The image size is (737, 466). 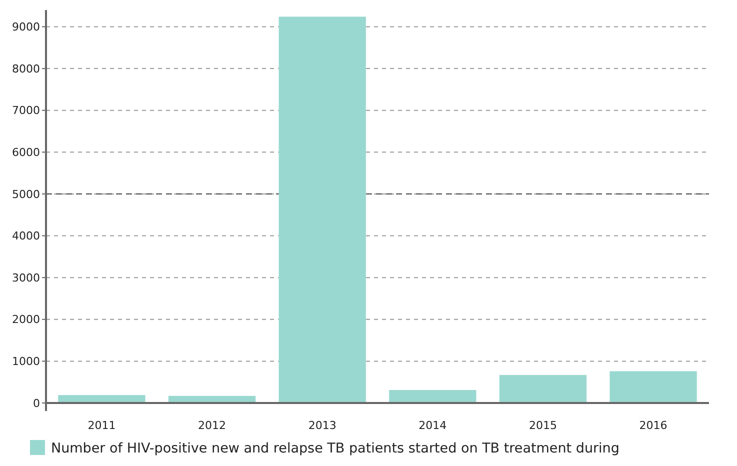 What do you see at coordinates (26, 319) in the screenshot?
I see `y-tick-label: 2000` at bounding box center [26, 319].